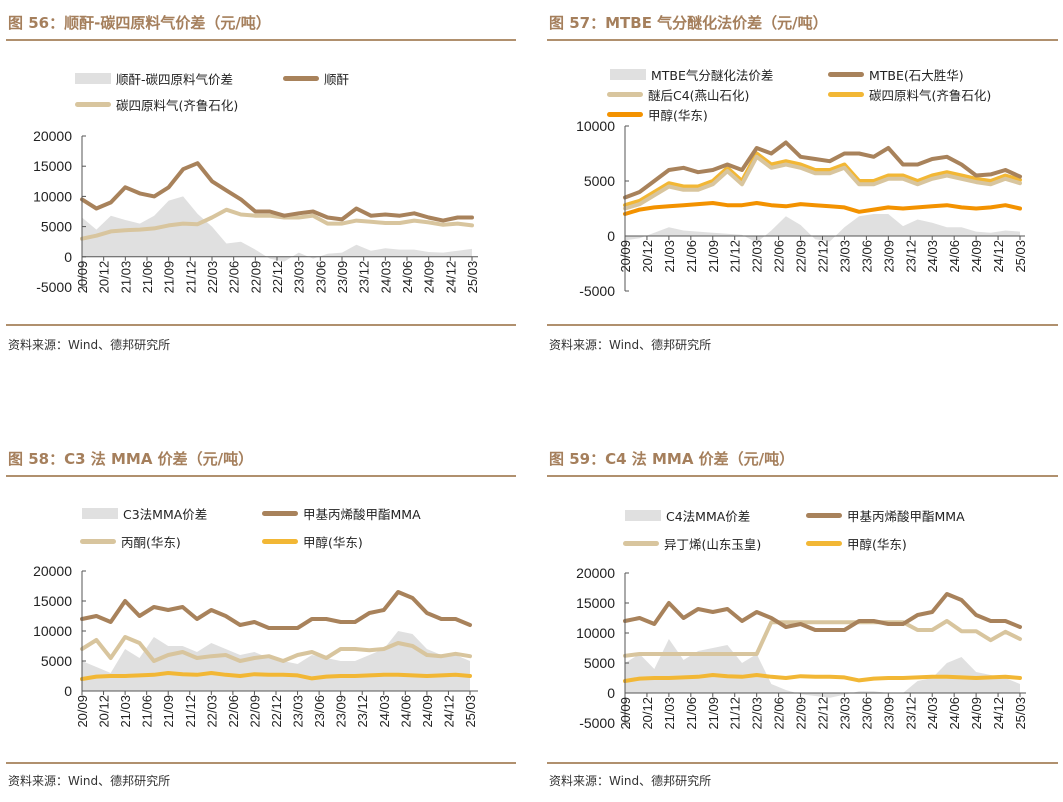  Describe the element at coordinates (165, 514) in the screenshot. I see `legend-label: C3法MMA价差` at that location.